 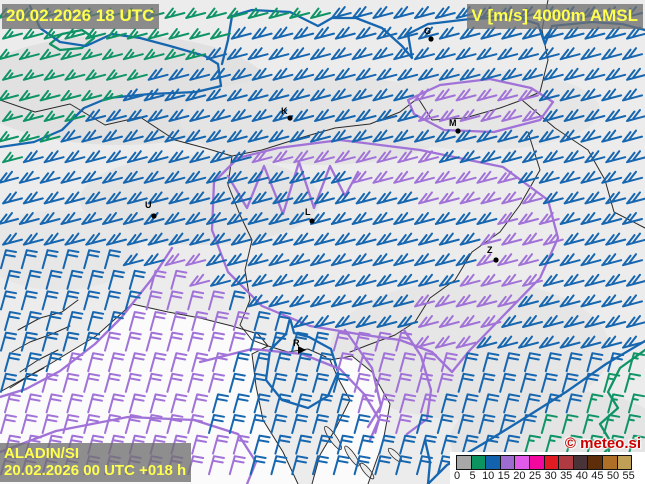 What do you see at coordinates (555, 16) in the screenshot?
I see `variable-label: V [m/s] 4000m AMSL` at bounding box center [555, 16].